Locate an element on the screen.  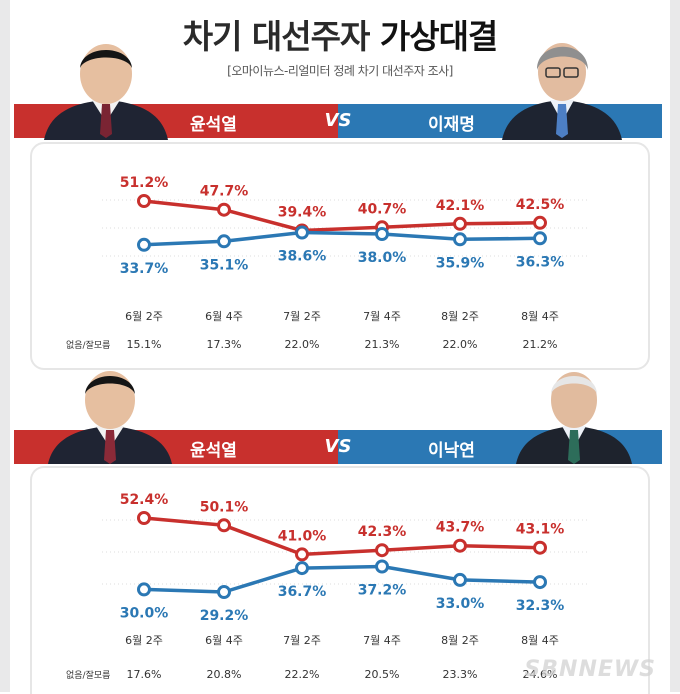
blue-data-label: 36.7% is located at coordinates (302, 592).